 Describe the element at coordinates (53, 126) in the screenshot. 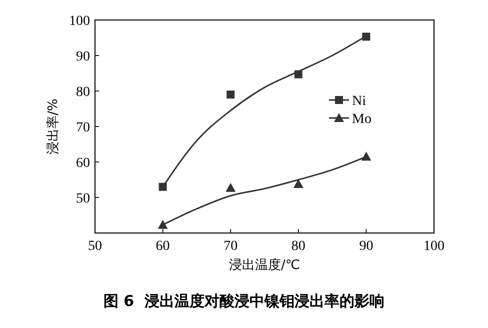

I see `y-axis-title: 浸出率/%` at that location.